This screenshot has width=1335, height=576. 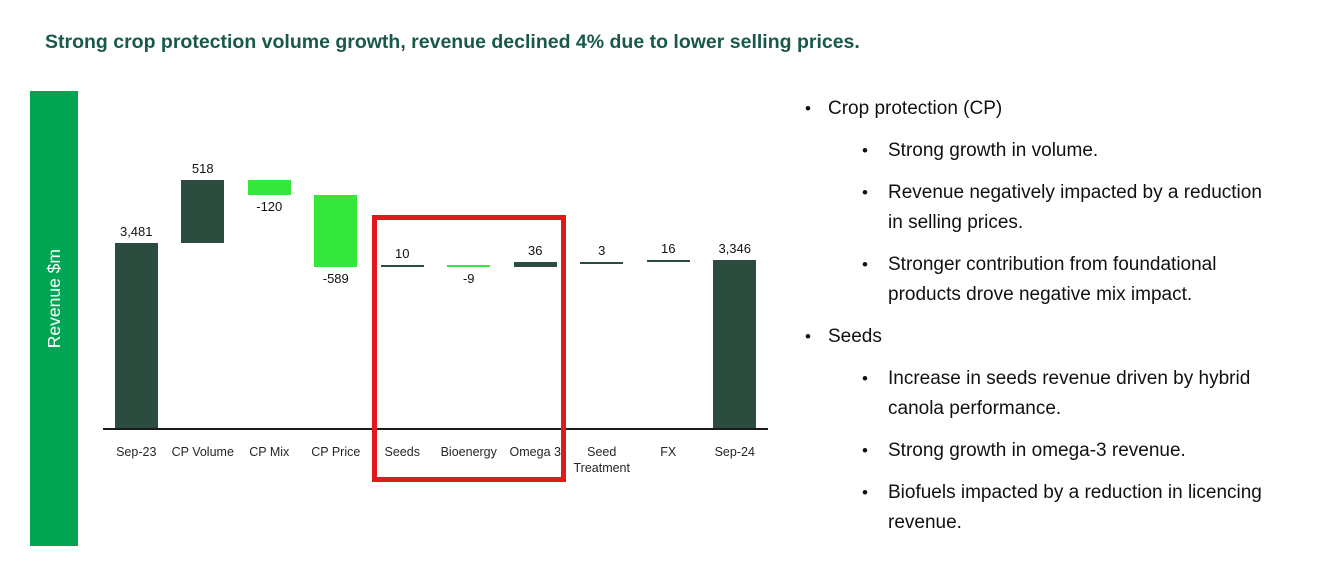 I want to click on waterfall-bar-cp-price, so click(x=336, y=230).